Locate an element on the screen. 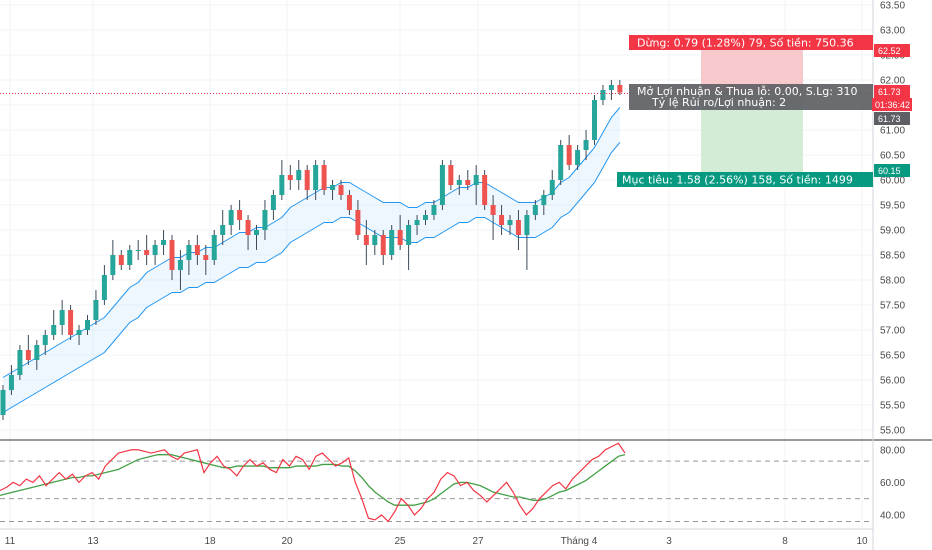 Image resolution: width=932 pixels, height=550 pixels. price-tick-label: 56.00 is located at coordinates (892, 381).